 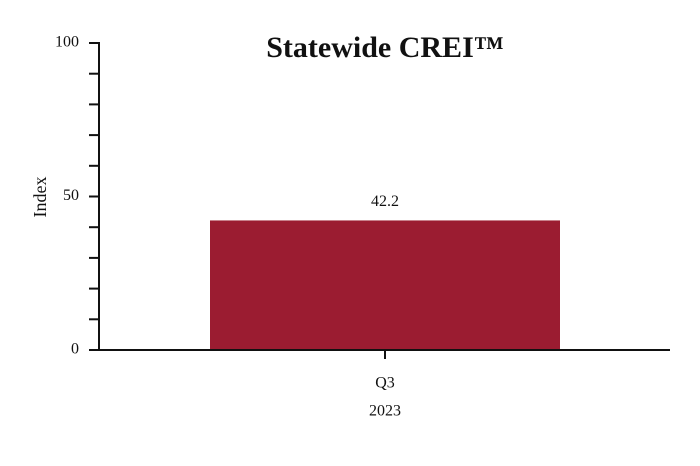 I want to click on chart-title: Statewide CREI™, so click(x=385, y=47).